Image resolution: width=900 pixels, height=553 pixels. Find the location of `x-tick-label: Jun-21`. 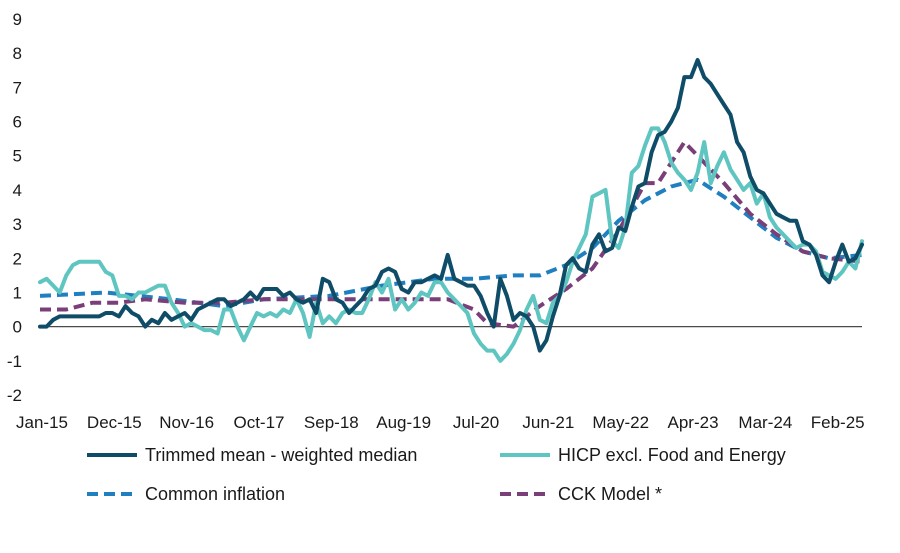

x-tick-label: Jun-21 is located at coordinates (548, 422).